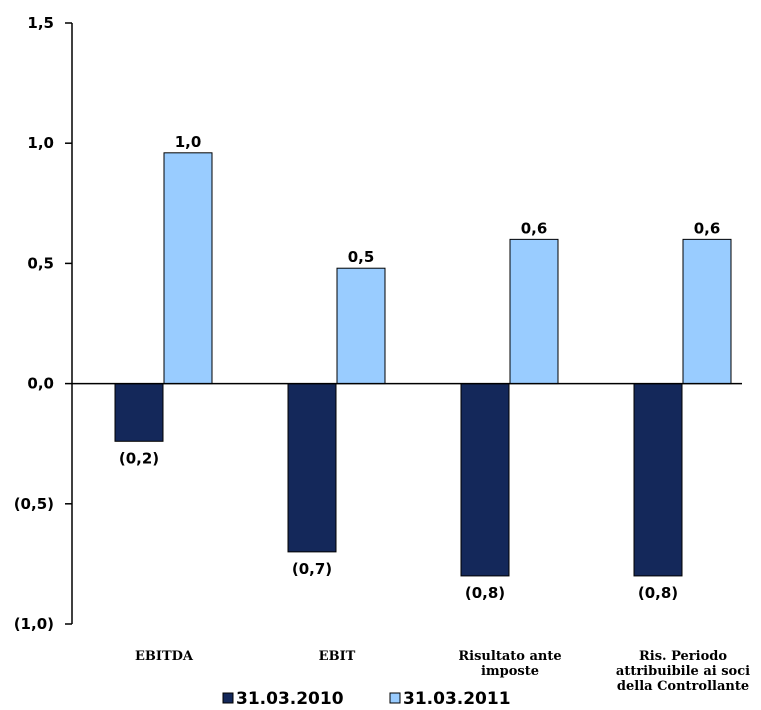 This screenshot has width=761, height=710. What do you see at coordinates (40, 23) in the screenshot?
I see `y-tick-label: 1,5` at bounding box center [40, 23].